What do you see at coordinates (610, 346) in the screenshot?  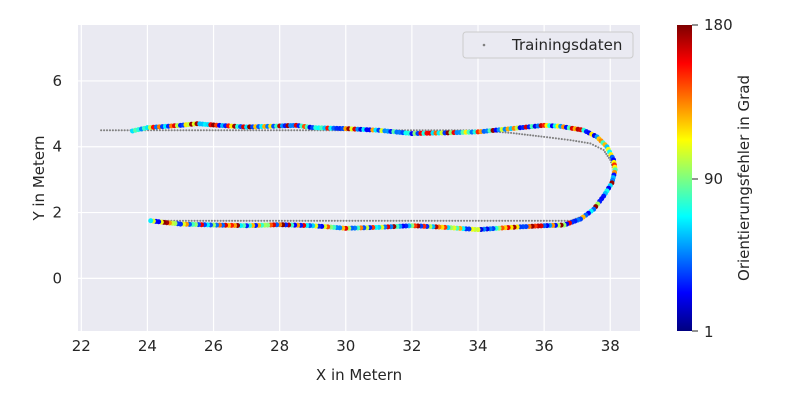 I see `x-tick-label: 38` at bounding box center [610, 346].